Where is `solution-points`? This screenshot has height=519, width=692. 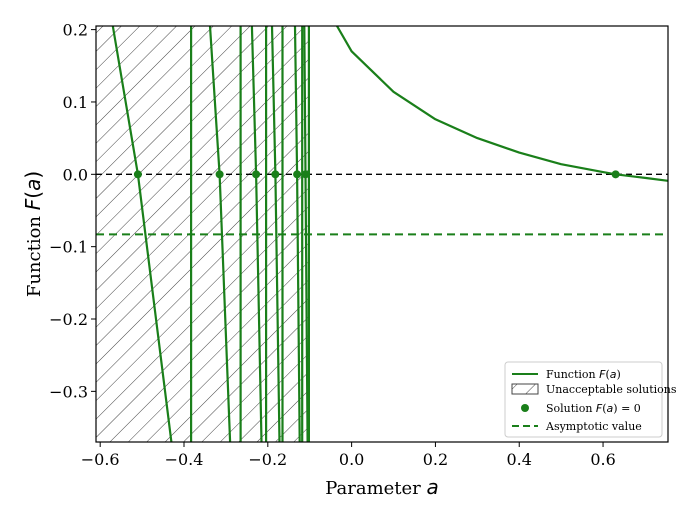 solution-points is located at coordinates (376, 174).